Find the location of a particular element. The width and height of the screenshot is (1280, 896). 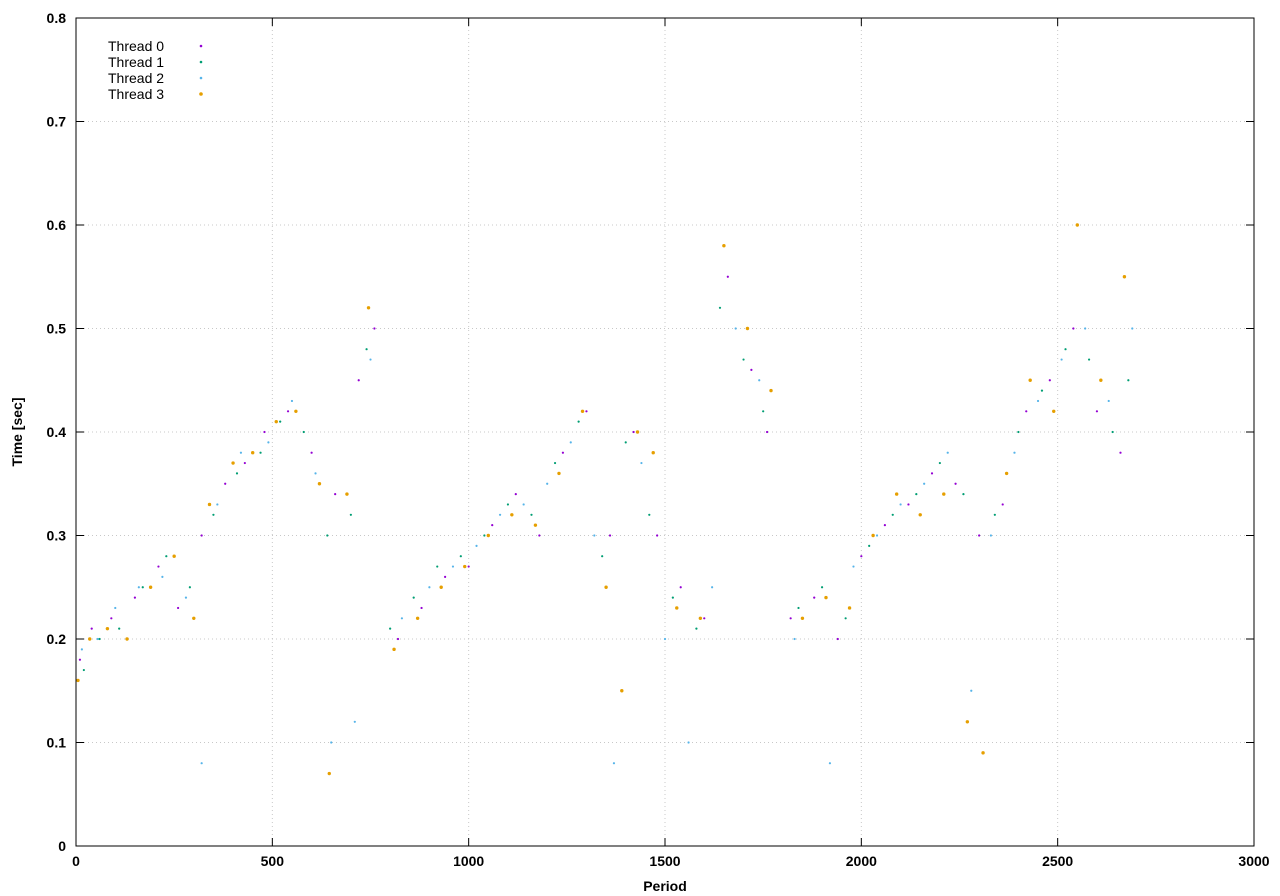

legend-entry-label: Thread 1 is located at coordinates (136, 62).